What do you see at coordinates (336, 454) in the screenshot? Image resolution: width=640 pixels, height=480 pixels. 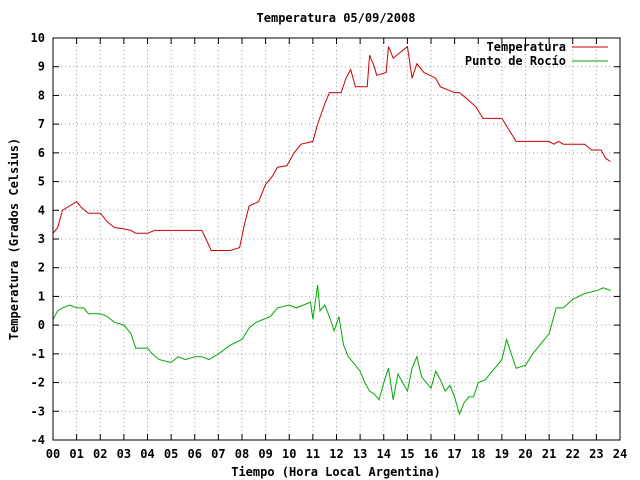 I see `x-tick-label: 12` at bounding box center [336, 454].